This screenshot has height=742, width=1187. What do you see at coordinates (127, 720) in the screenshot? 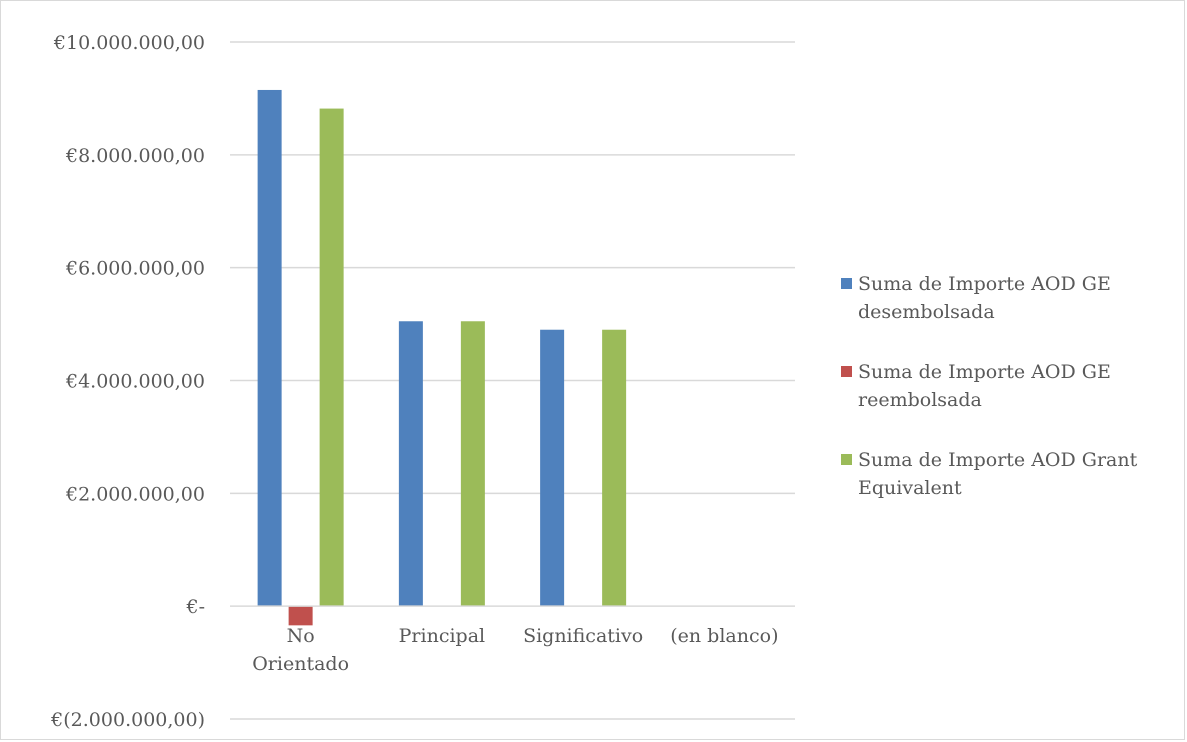
I see `y-tick-label: €(2.000.000,00)` at bounding box center [127, 720].